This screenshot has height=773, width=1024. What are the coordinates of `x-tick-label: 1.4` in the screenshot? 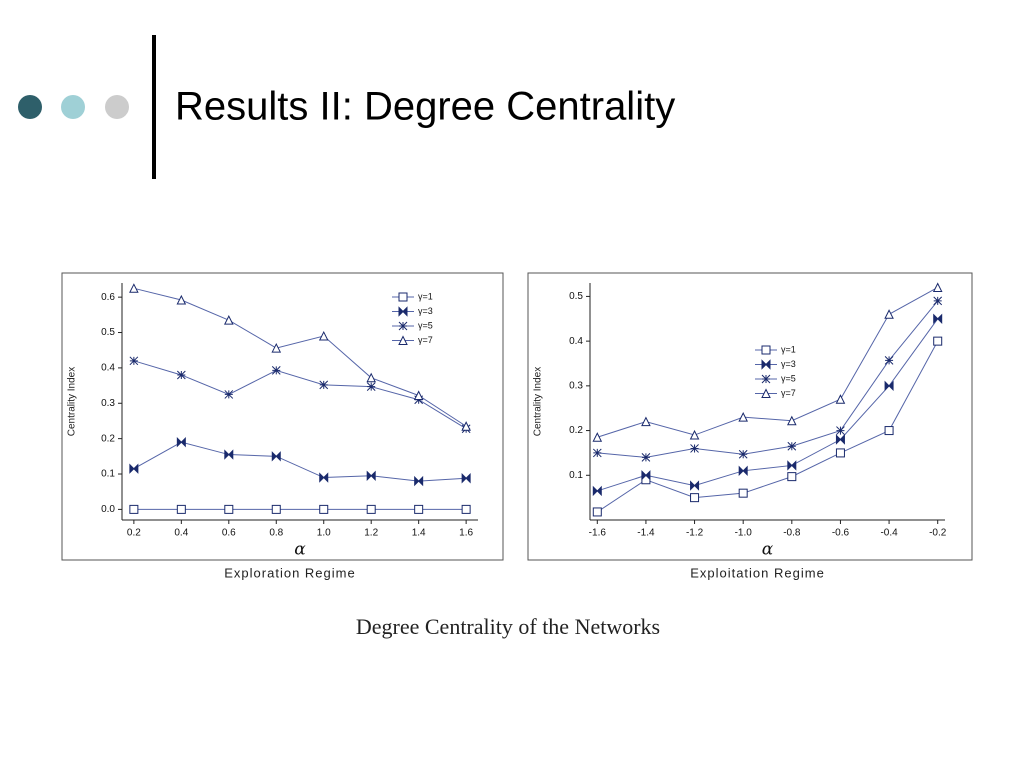 It's located at (419, 533).